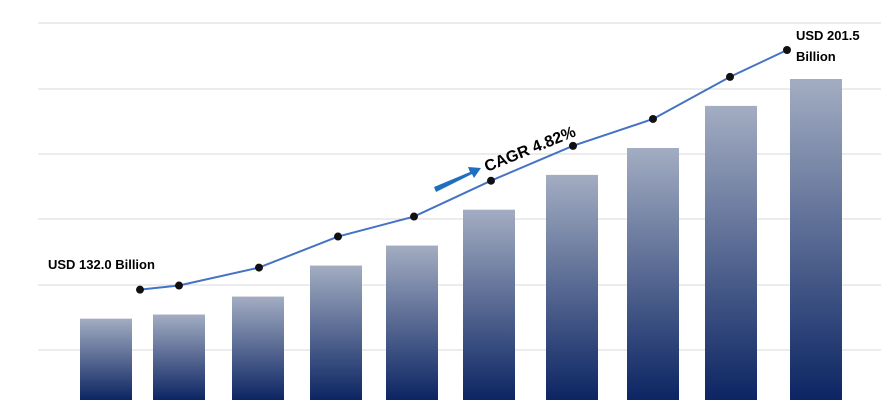  I want to click on end-label: Billion, so click(816, 56).